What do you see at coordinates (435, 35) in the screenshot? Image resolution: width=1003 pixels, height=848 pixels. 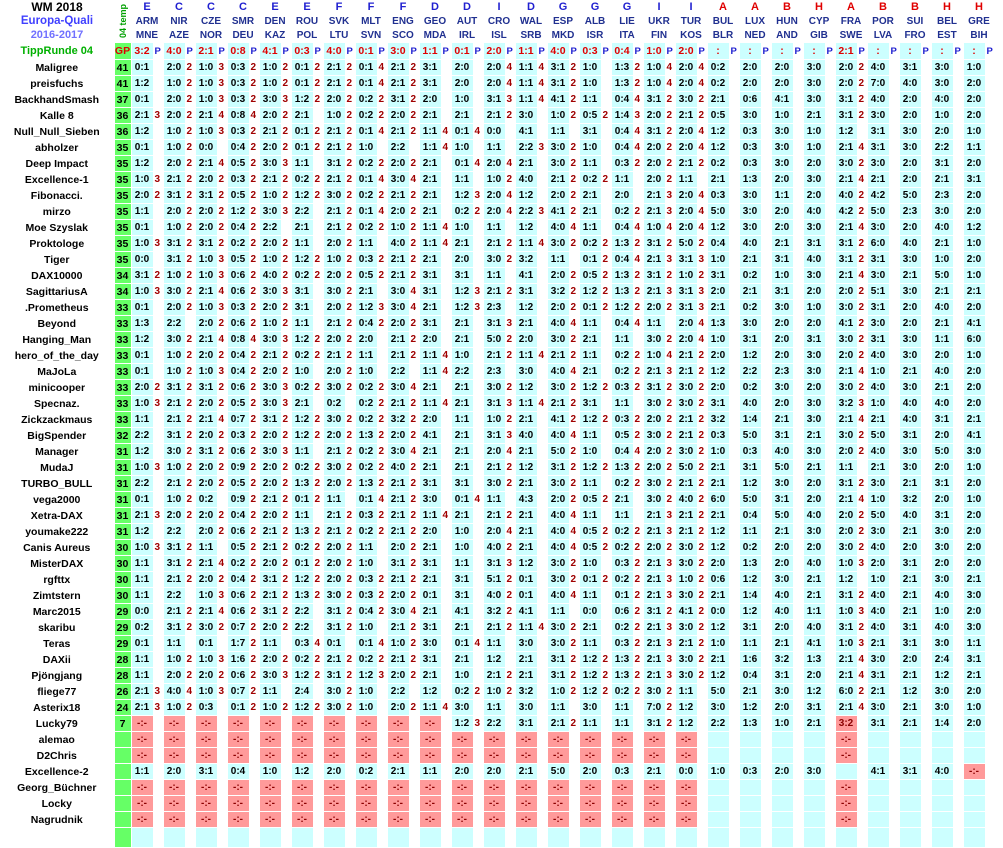 I see `away-team: MDA` at bounding box center [435, 35].